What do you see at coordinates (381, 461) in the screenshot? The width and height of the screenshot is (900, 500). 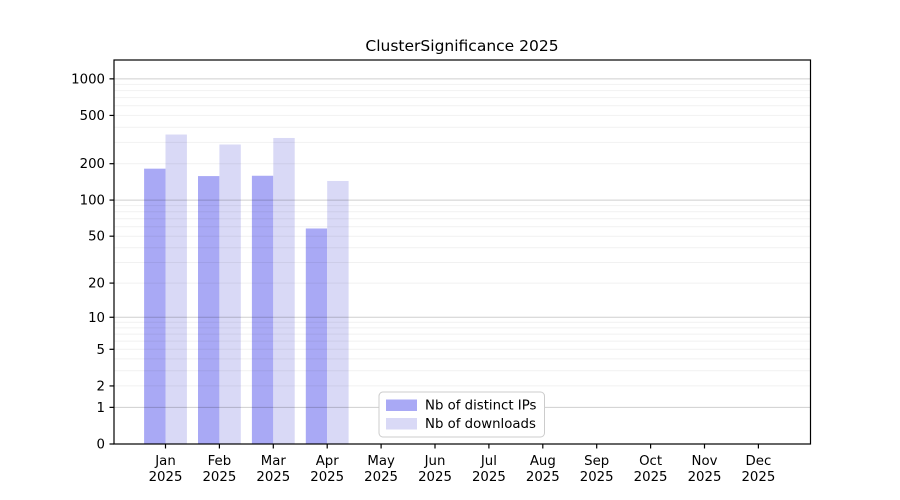 I see `x-tick-label-month: May` at bounding box center [381, 461].